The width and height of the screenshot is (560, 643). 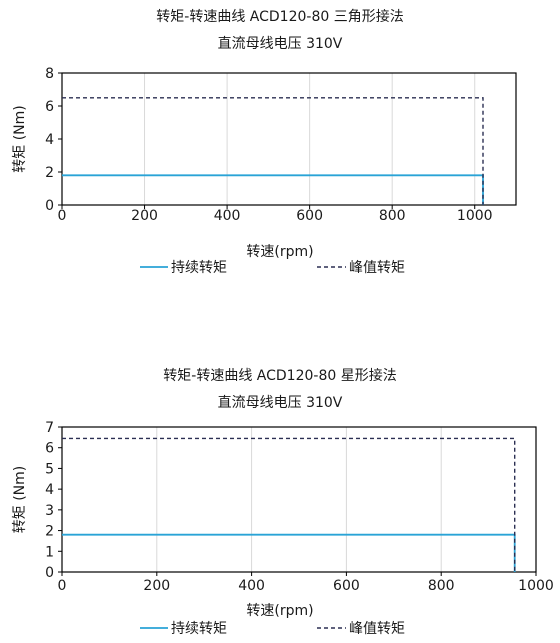 I want to click on y-tick-label: 5, so click(x=49, y=469).